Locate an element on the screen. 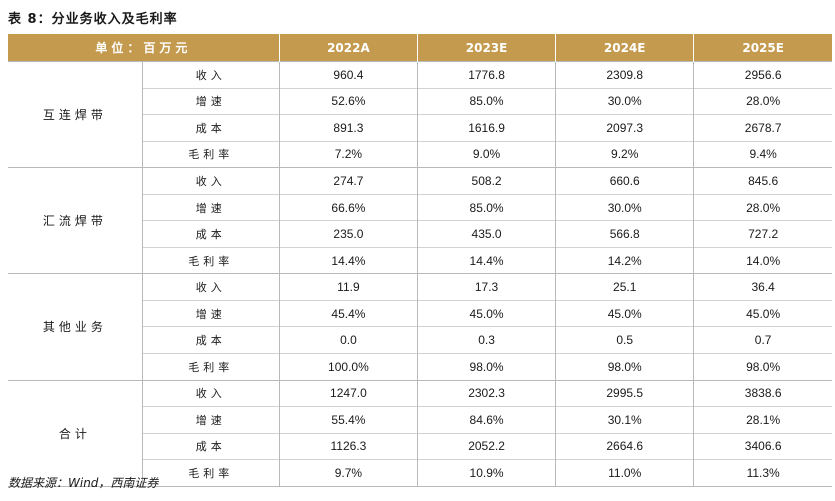 This screenshot has height=501, width=835. value-cell: 435.0 is located at coordinates (486, 234).